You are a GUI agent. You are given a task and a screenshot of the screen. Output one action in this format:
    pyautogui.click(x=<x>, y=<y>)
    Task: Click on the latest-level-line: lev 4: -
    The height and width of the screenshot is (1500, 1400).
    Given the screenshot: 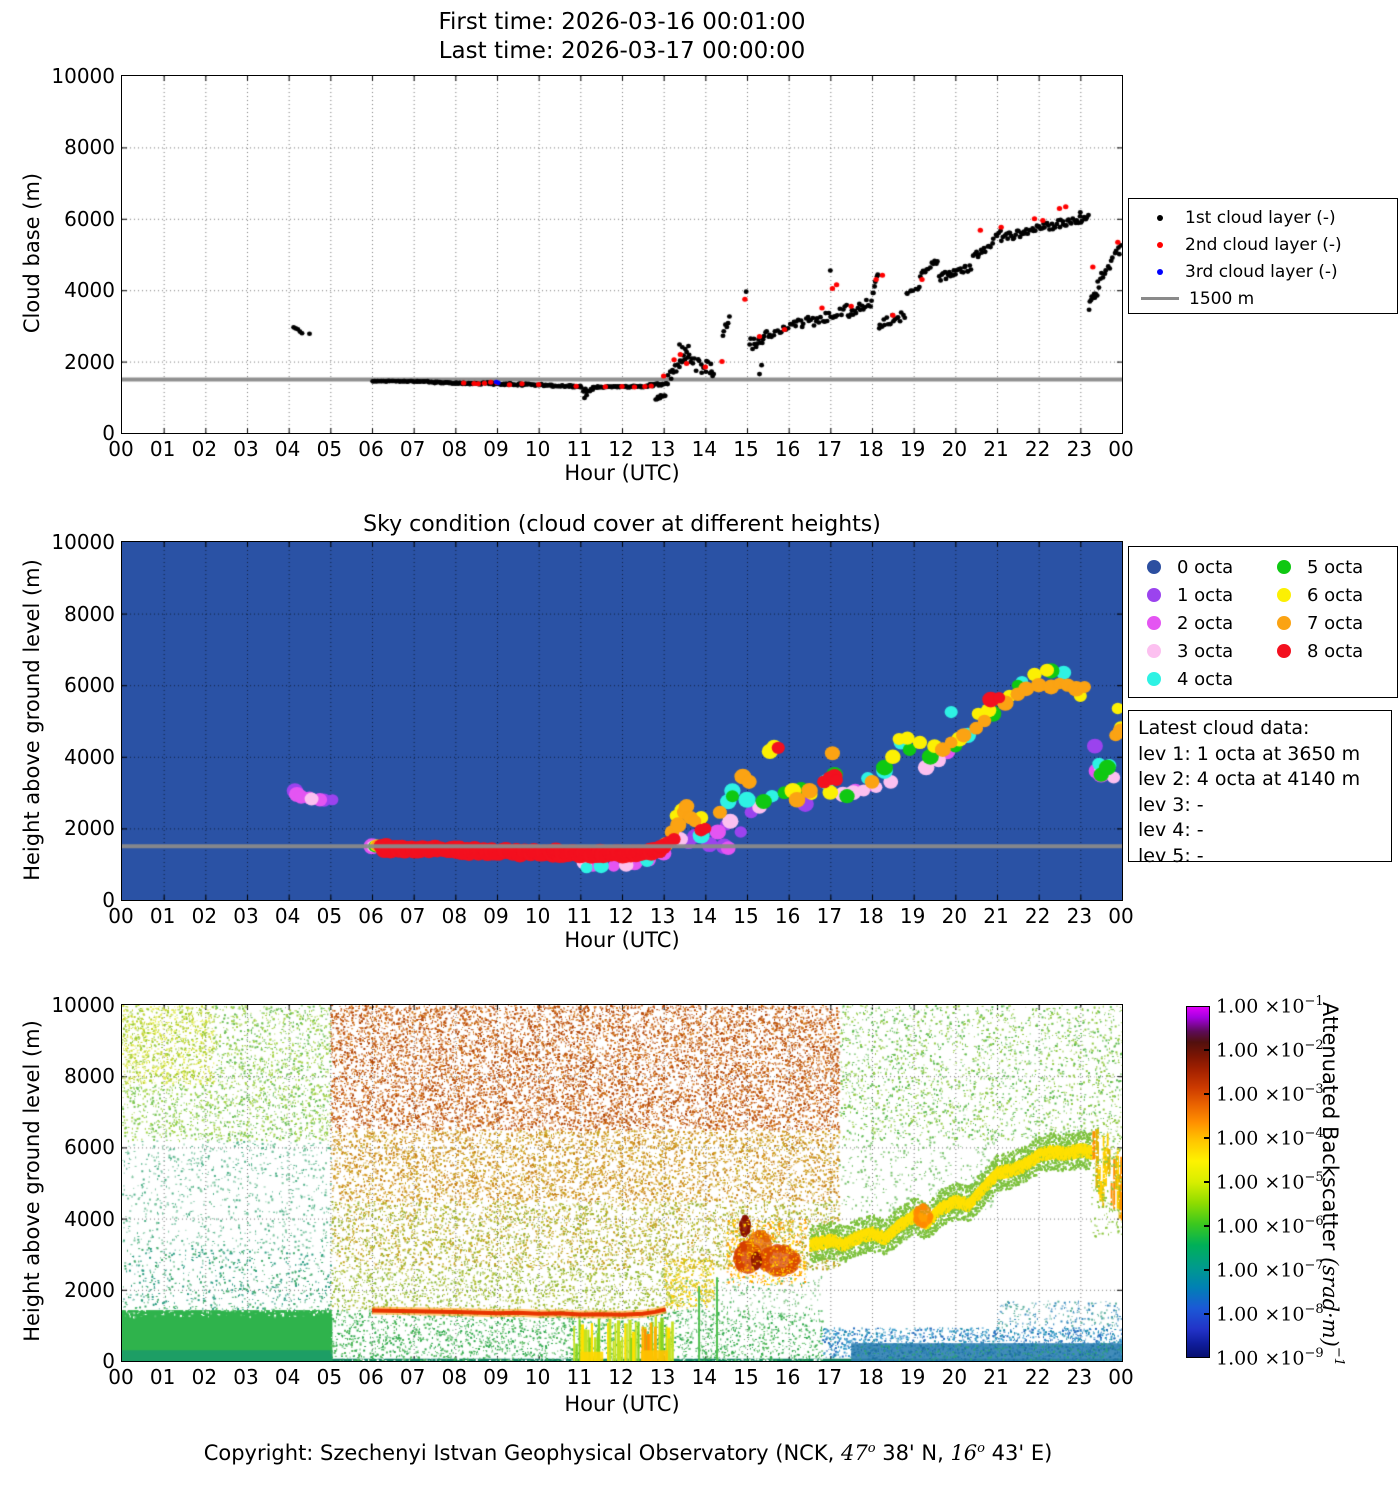 What is the action you would take?
    pyautogui.click(x=1171, y=830)
    